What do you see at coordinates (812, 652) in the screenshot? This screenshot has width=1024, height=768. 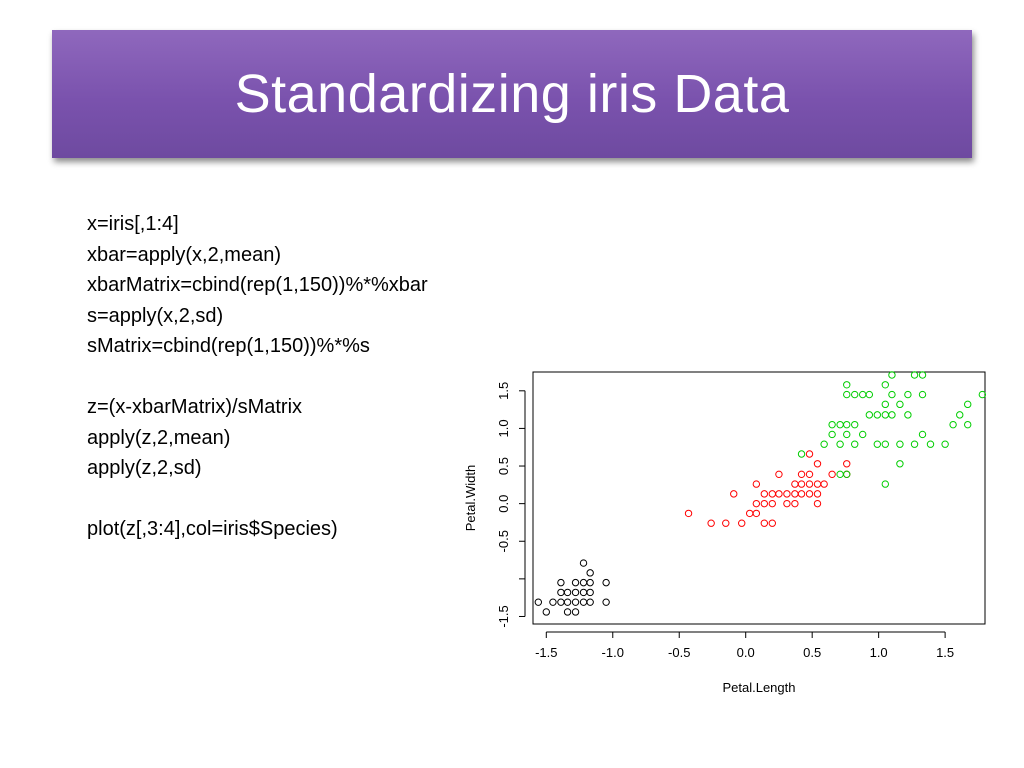 I see `x-tick-label: 0.5` at bounding box center [812, 652].